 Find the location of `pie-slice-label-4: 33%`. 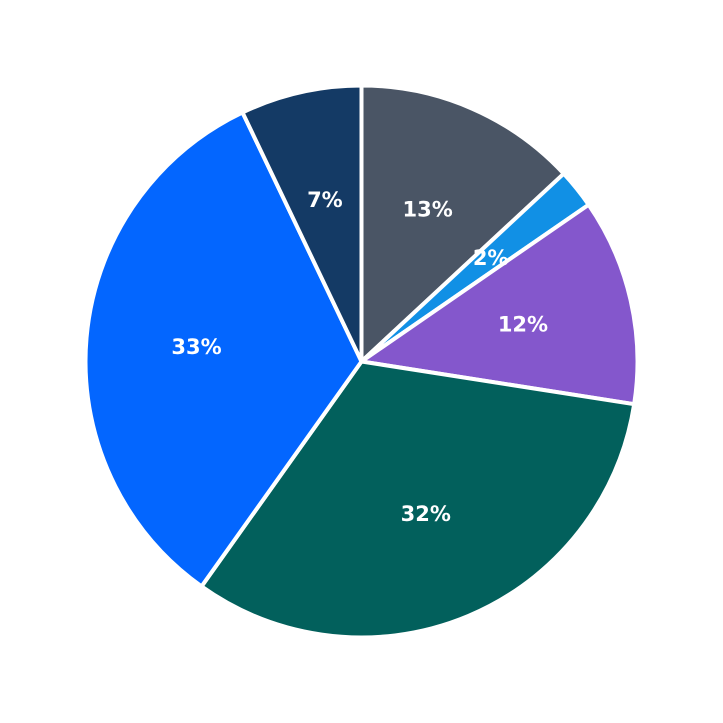

pie-slice-label-4: 33% is located at coordinates (196, 347).